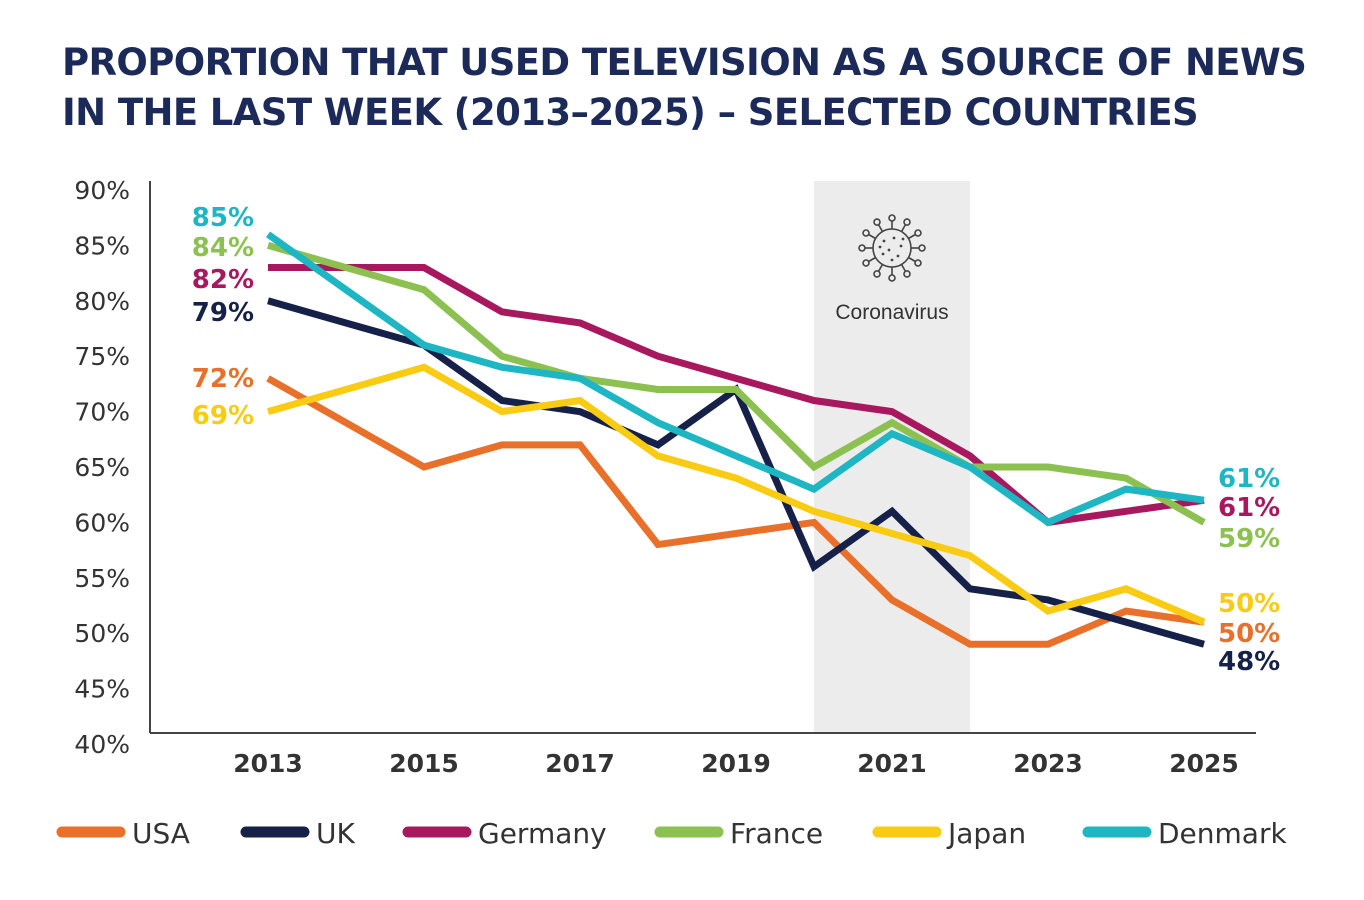 The height and width of the screenshot is (900, 1364). I want to click on start-label-germany: 82%, so click(223, 280).